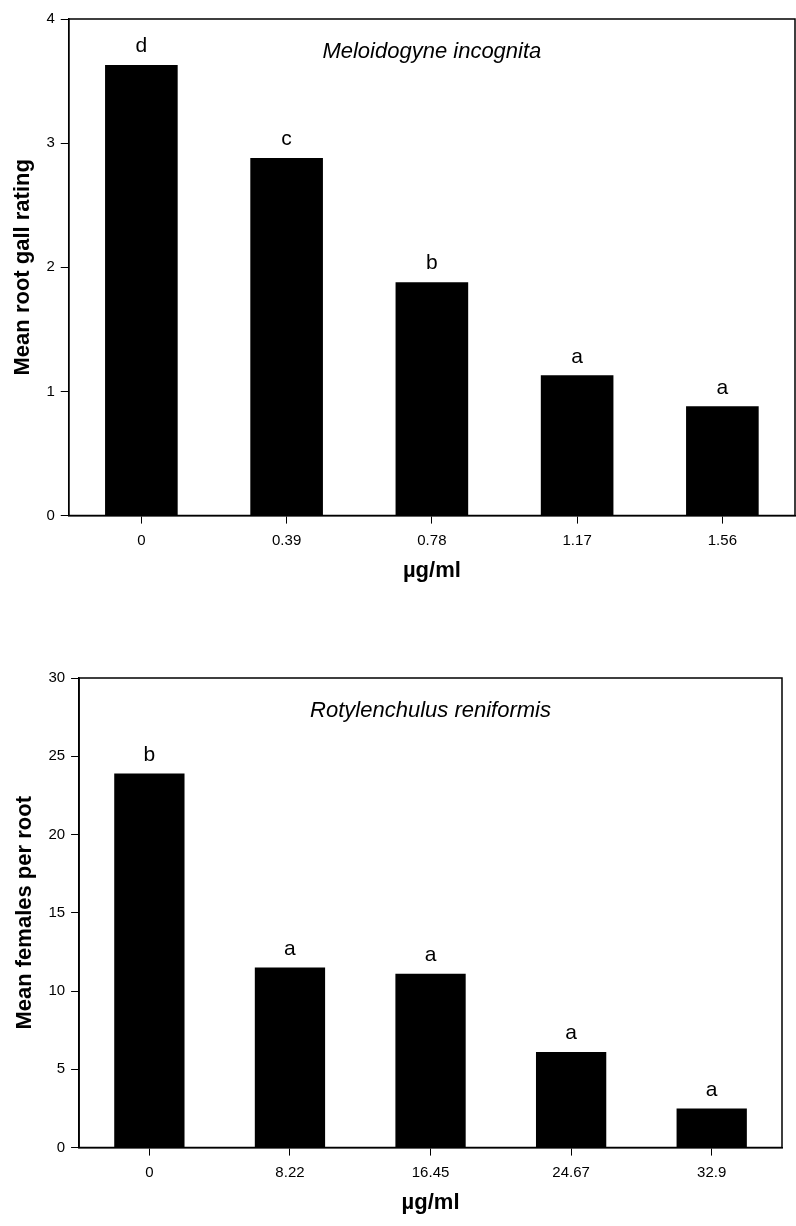 Image resolution: width=796 pixels, height=1226 pixels. I want to click on y-tick-label: 1, so click(50, 390).